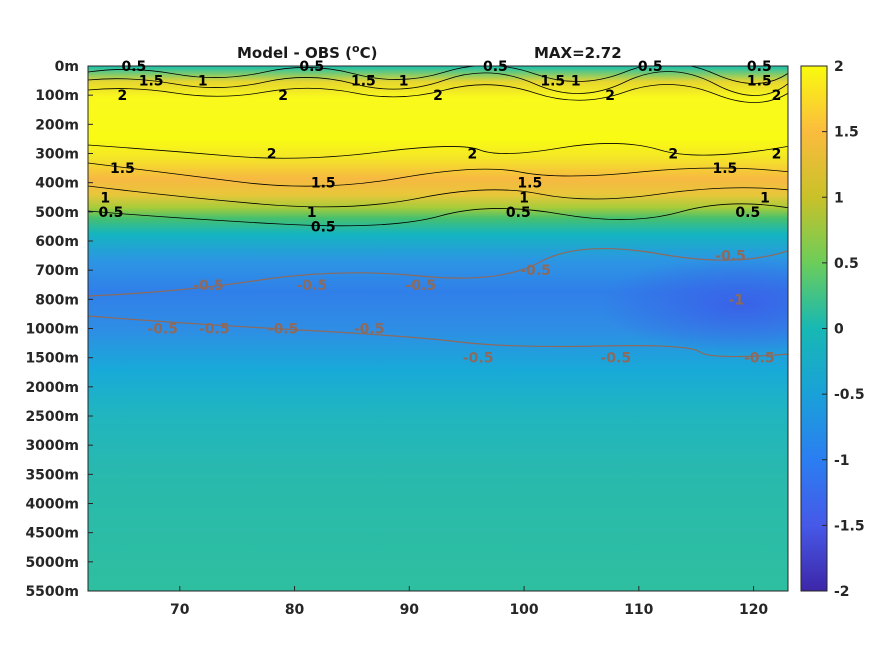 The height and width of the screenshot is (656, 875). I want to click on chart-title: Model - OBS (oC), so click(307, 52).